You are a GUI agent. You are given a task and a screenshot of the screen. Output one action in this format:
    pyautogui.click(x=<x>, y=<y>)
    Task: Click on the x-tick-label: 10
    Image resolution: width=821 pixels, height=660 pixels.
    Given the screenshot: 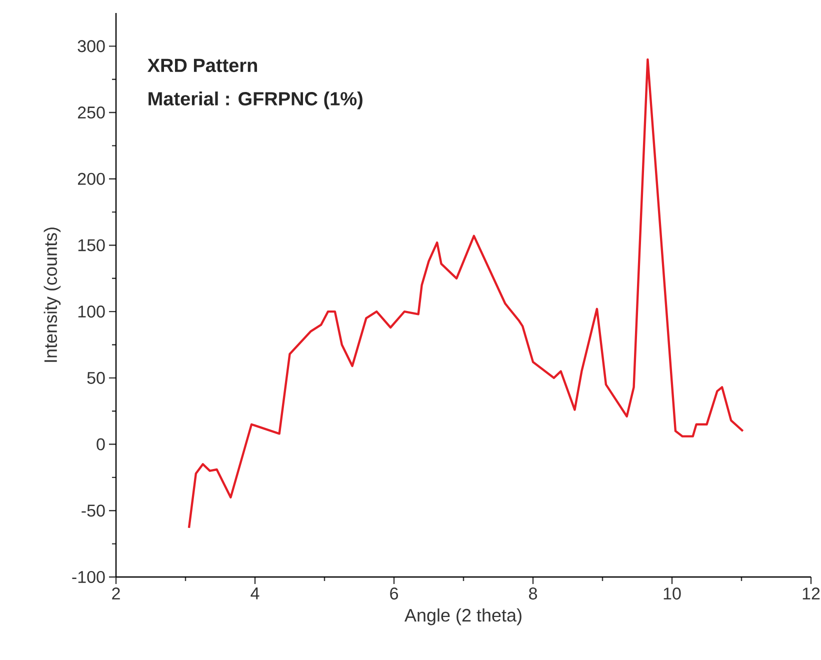 What is the action you would take?
    pyautogui.click(x=672, y=594)
    